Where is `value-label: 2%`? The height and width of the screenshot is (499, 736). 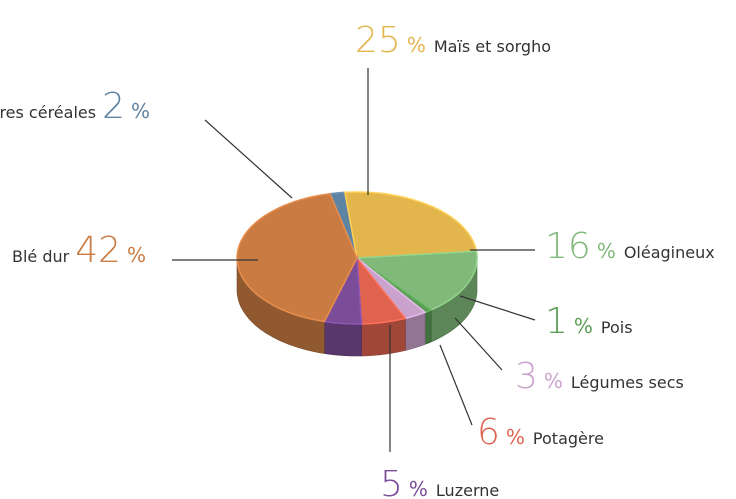
value-label: 2% is located at coordinates (126, 106).